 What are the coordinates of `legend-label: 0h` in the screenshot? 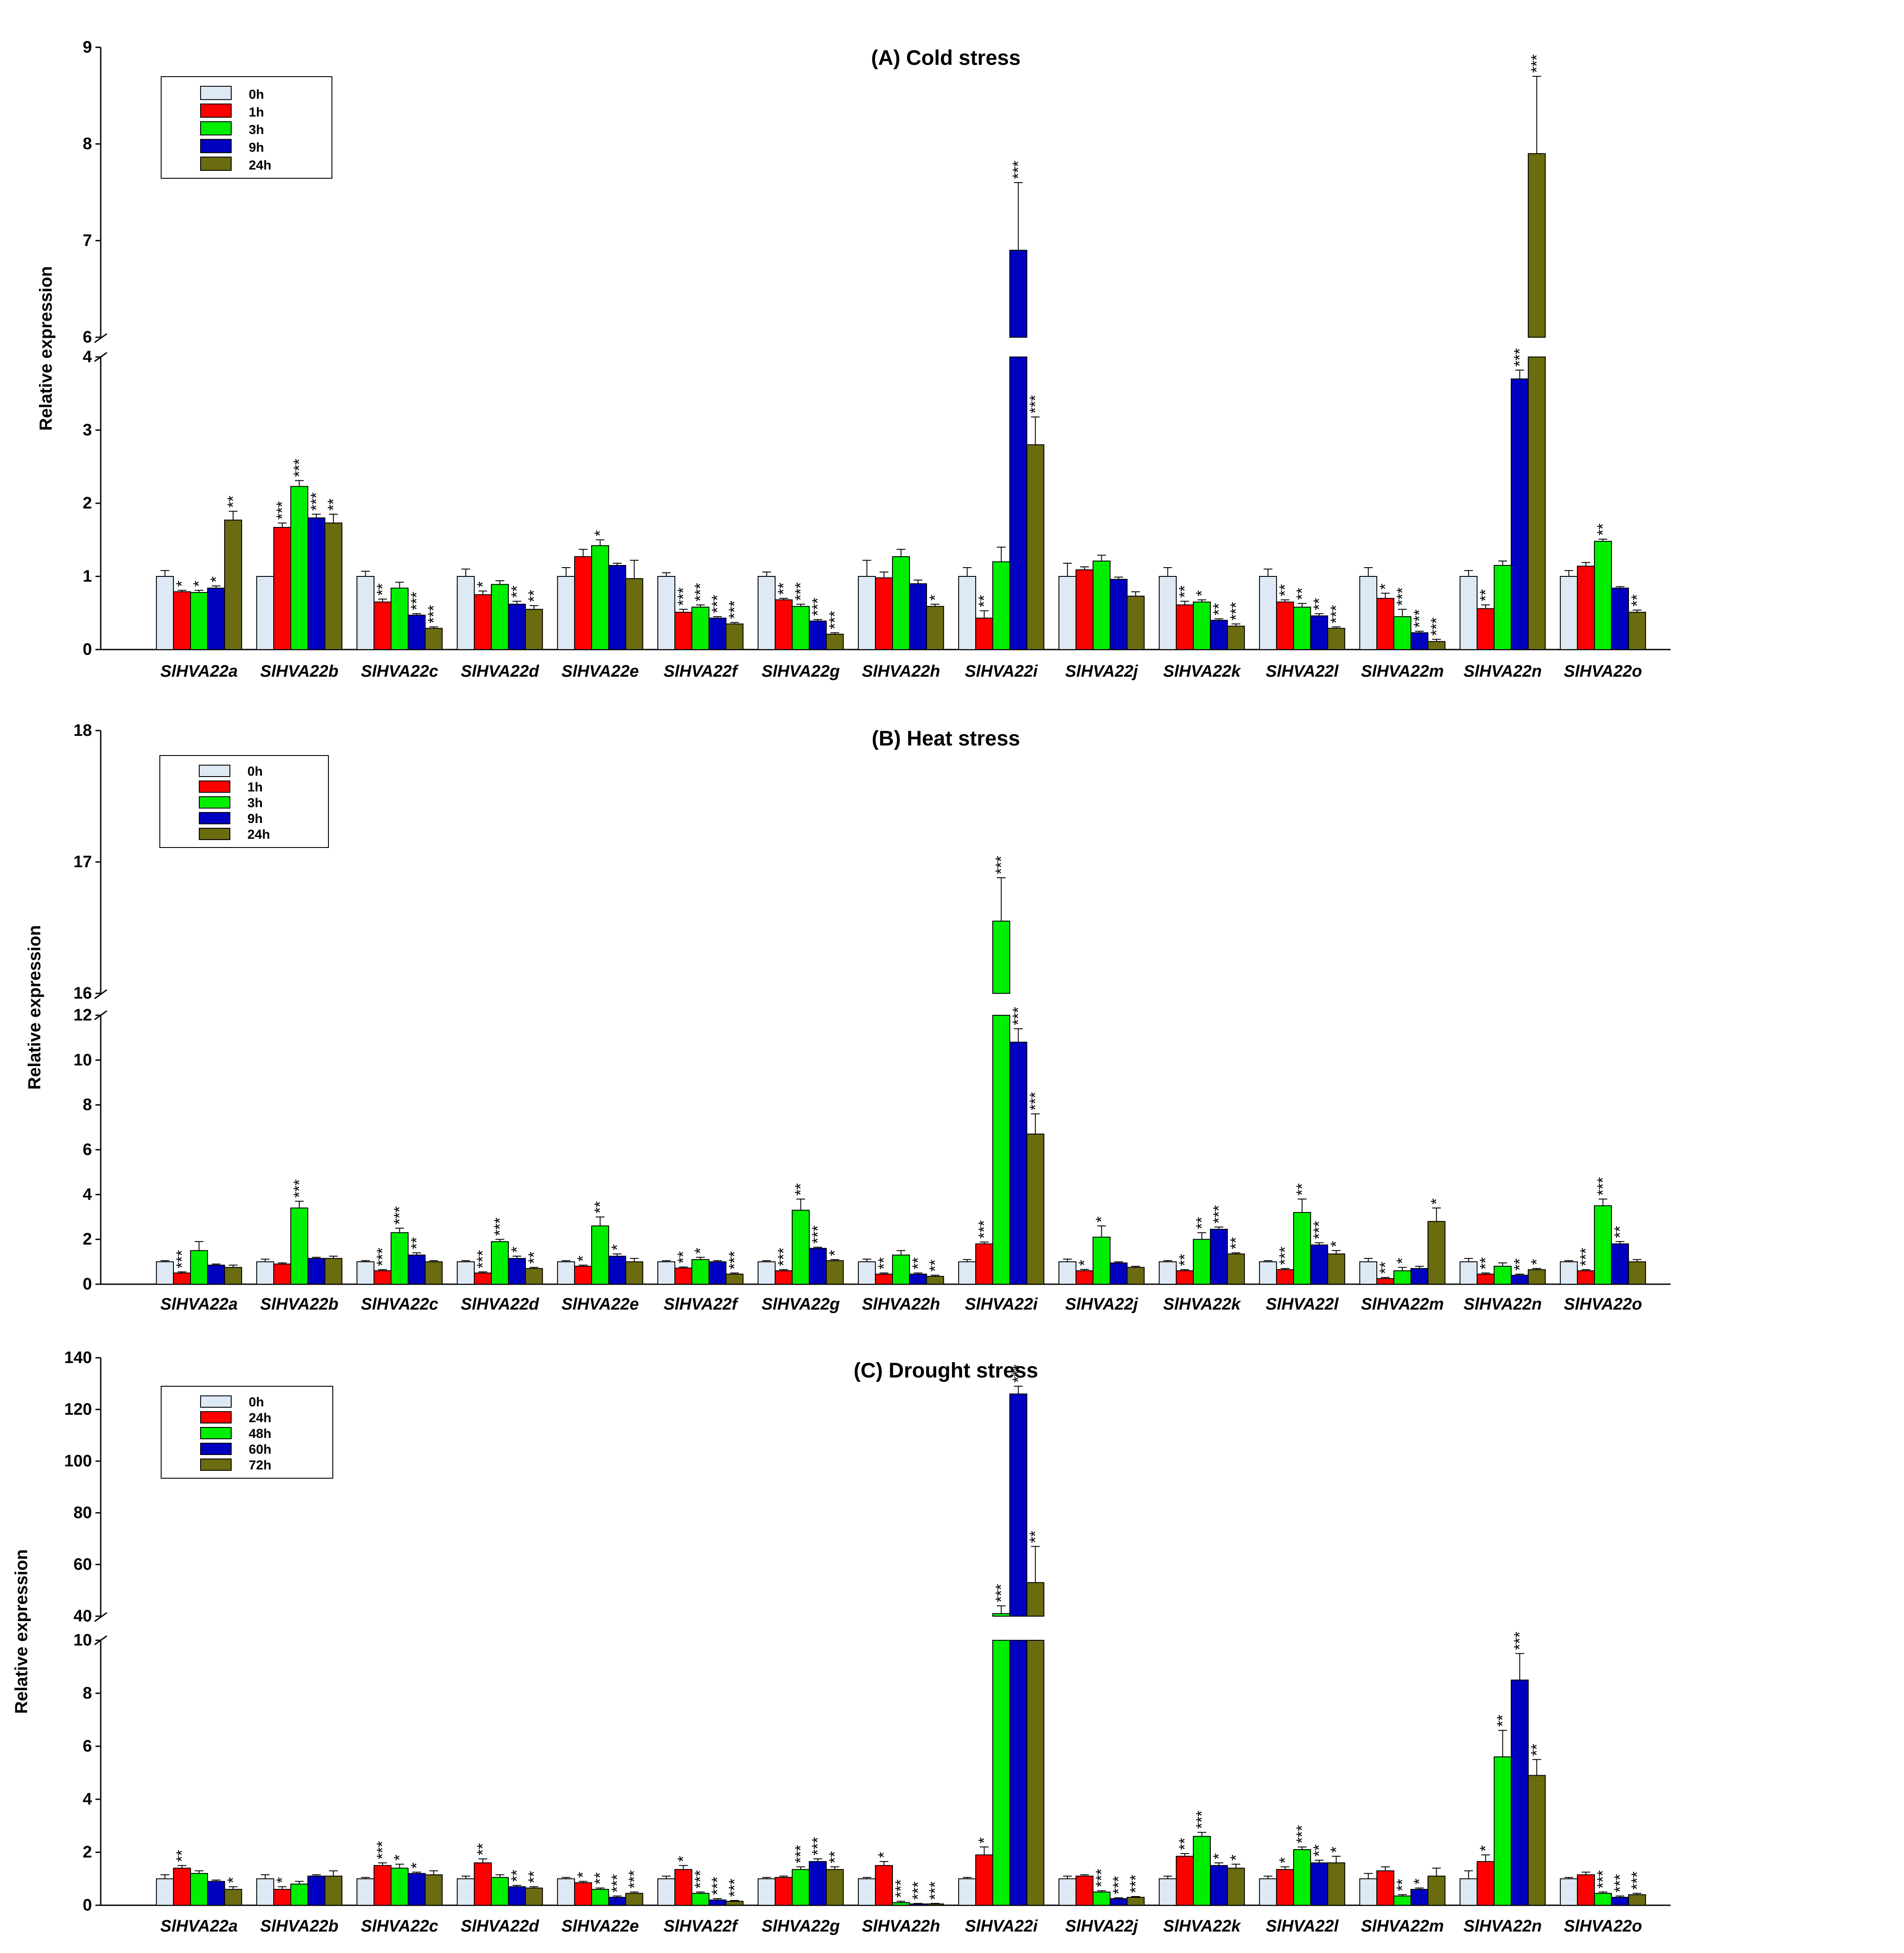 It's located at (256, 94).